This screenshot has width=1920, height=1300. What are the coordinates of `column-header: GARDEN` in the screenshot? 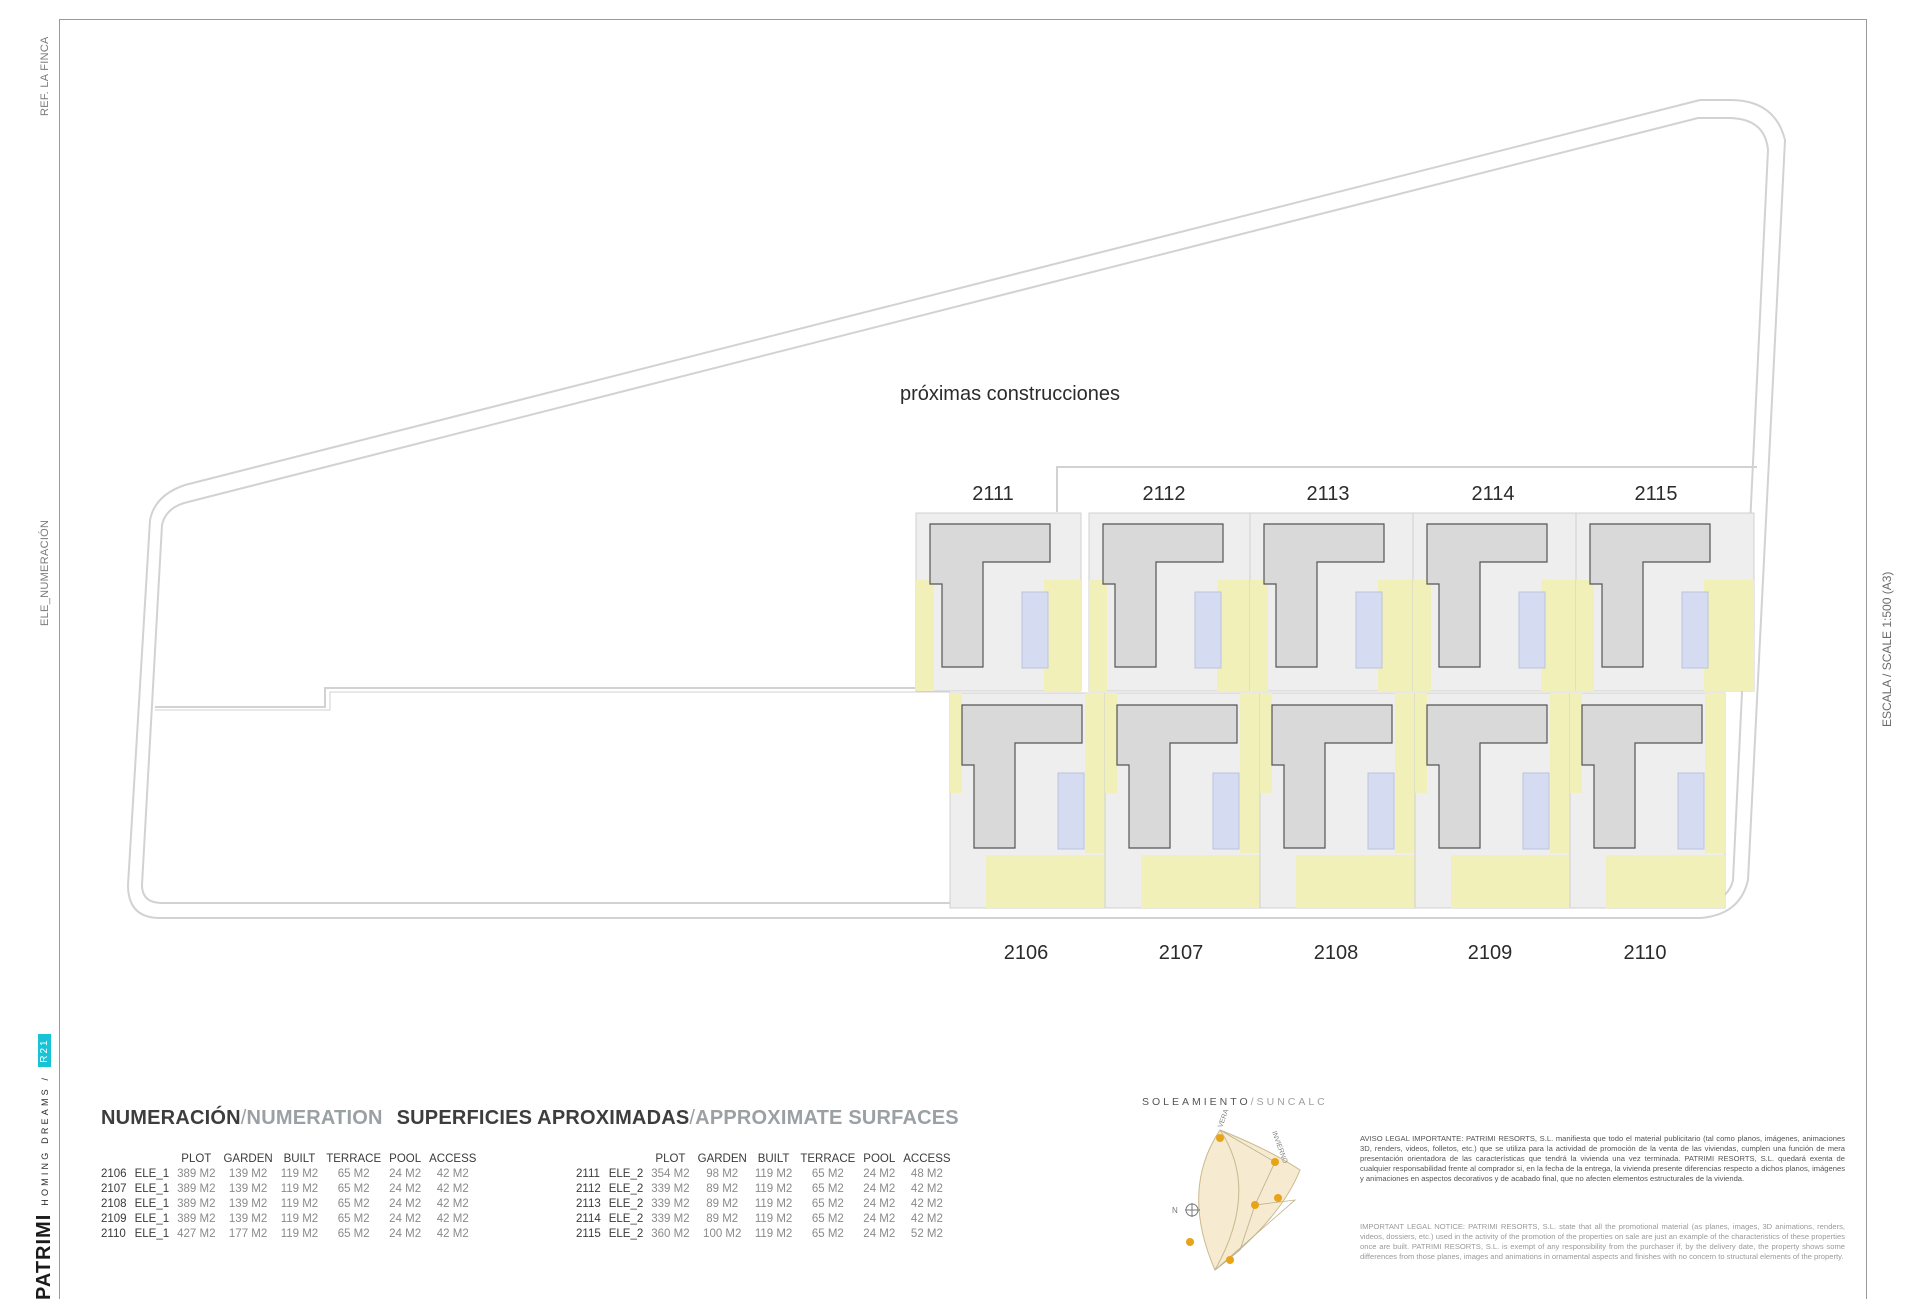 It's located at (248, 1158).